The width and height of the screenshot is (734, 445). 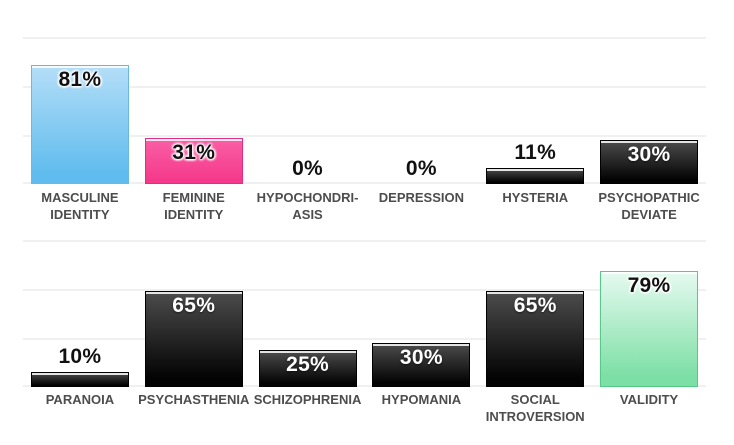 What do you see at coordinates (80, 356) in the screenshot?
I see `bar-value-label: 10%` at bounding box center [80, 356].